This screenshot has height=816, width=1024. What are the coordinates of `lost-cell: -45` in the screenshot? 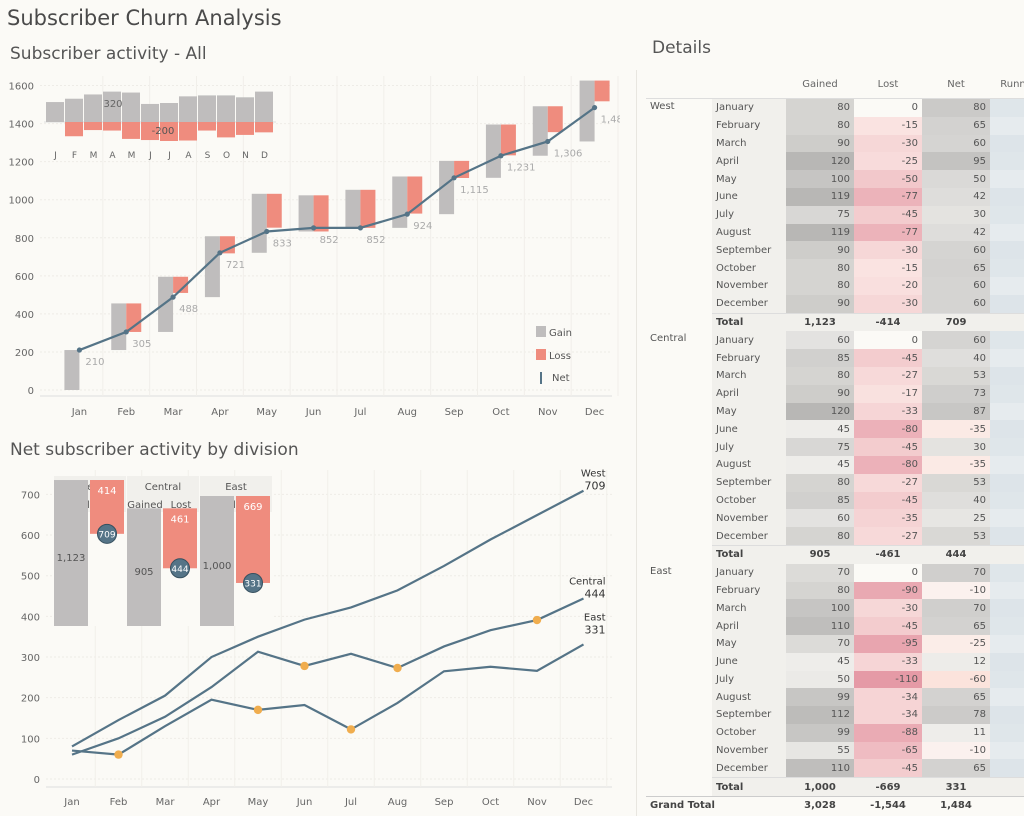 It's located at (888, 447).